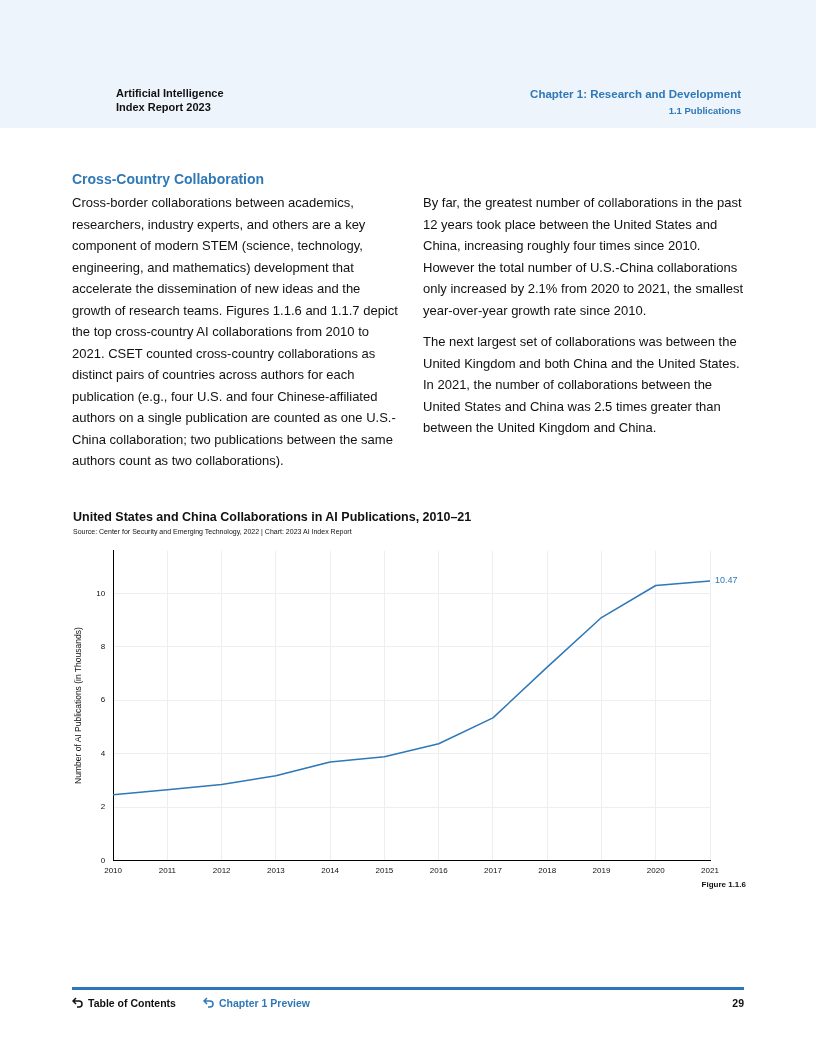 Image resolution: width=816 pixels, height=1056 pixels. Describe the element at coordinates (167, 871) in the screenshot. I see `x-tick-label: 2011` at that location.